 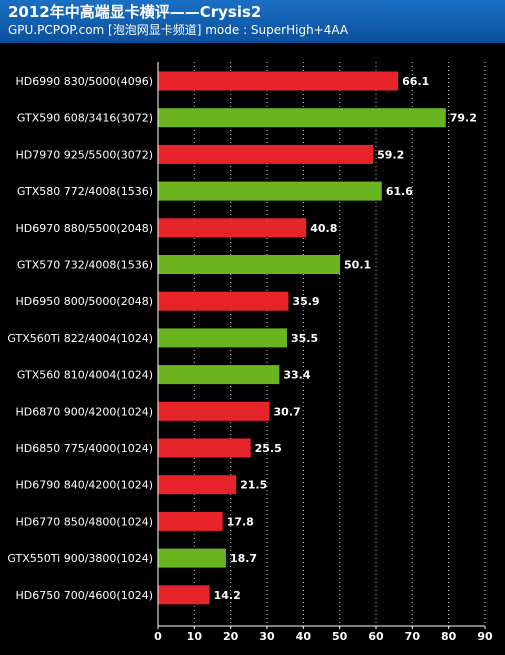 What do you see at coordinates (84, 595) in the screenshot?
I see `category-label: HD6750 700/4600(1024)` at bounding box center [84, 595].